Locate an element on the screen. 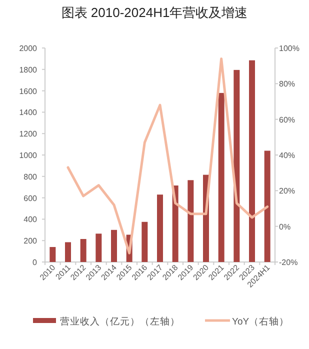 The image size is (309, 349). y-tick-label: 800 is located at coordinates (31, 177).